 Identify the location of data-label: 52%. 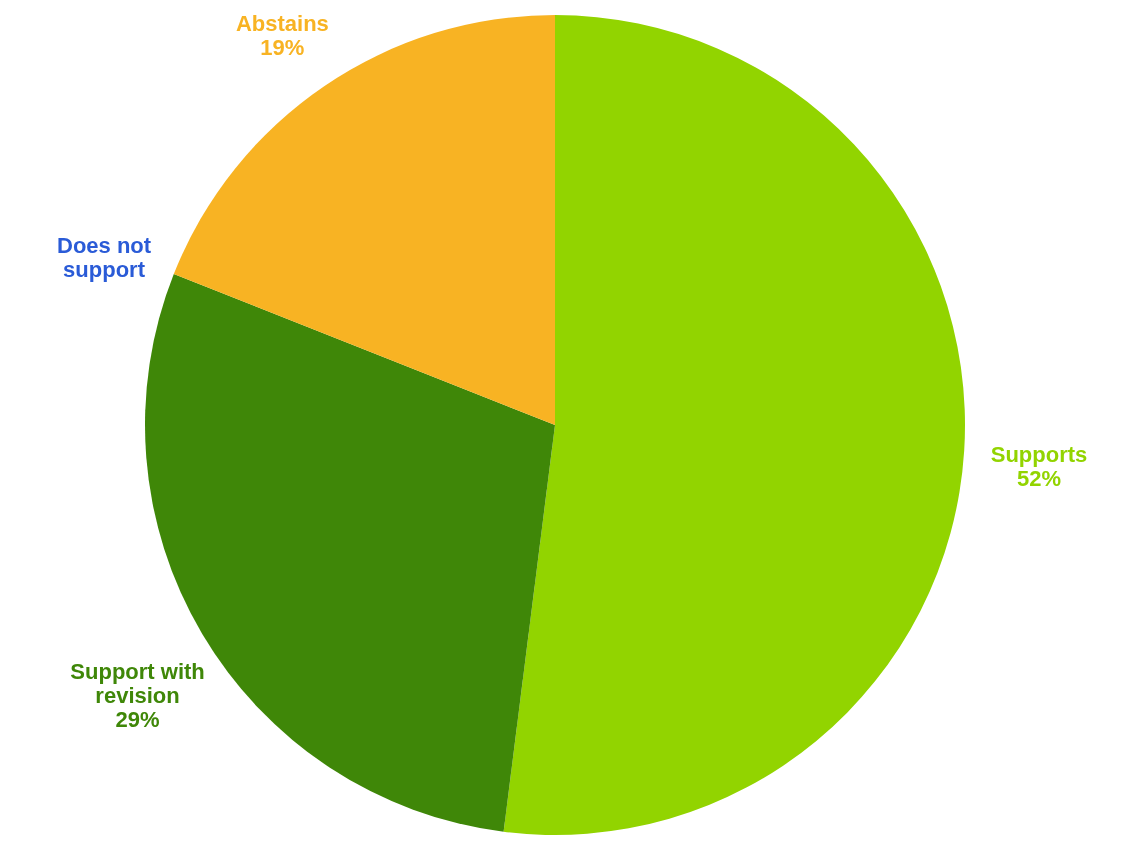
(1039, 479).